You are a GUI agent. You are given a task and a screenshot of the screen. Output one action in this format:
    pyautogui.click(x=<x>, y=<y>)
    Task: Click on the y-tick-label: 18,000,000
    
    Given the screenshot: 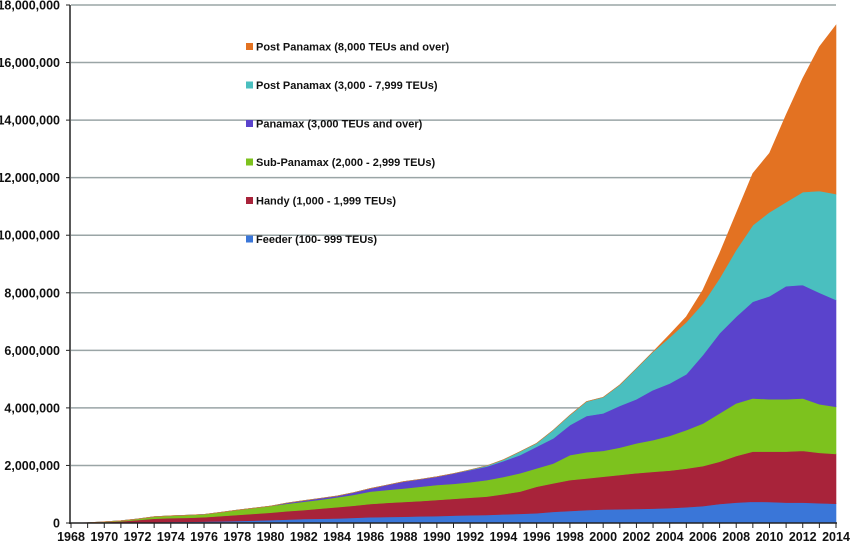 What is the action you would take?
    pyautogui.click(x=30, y=6)
    